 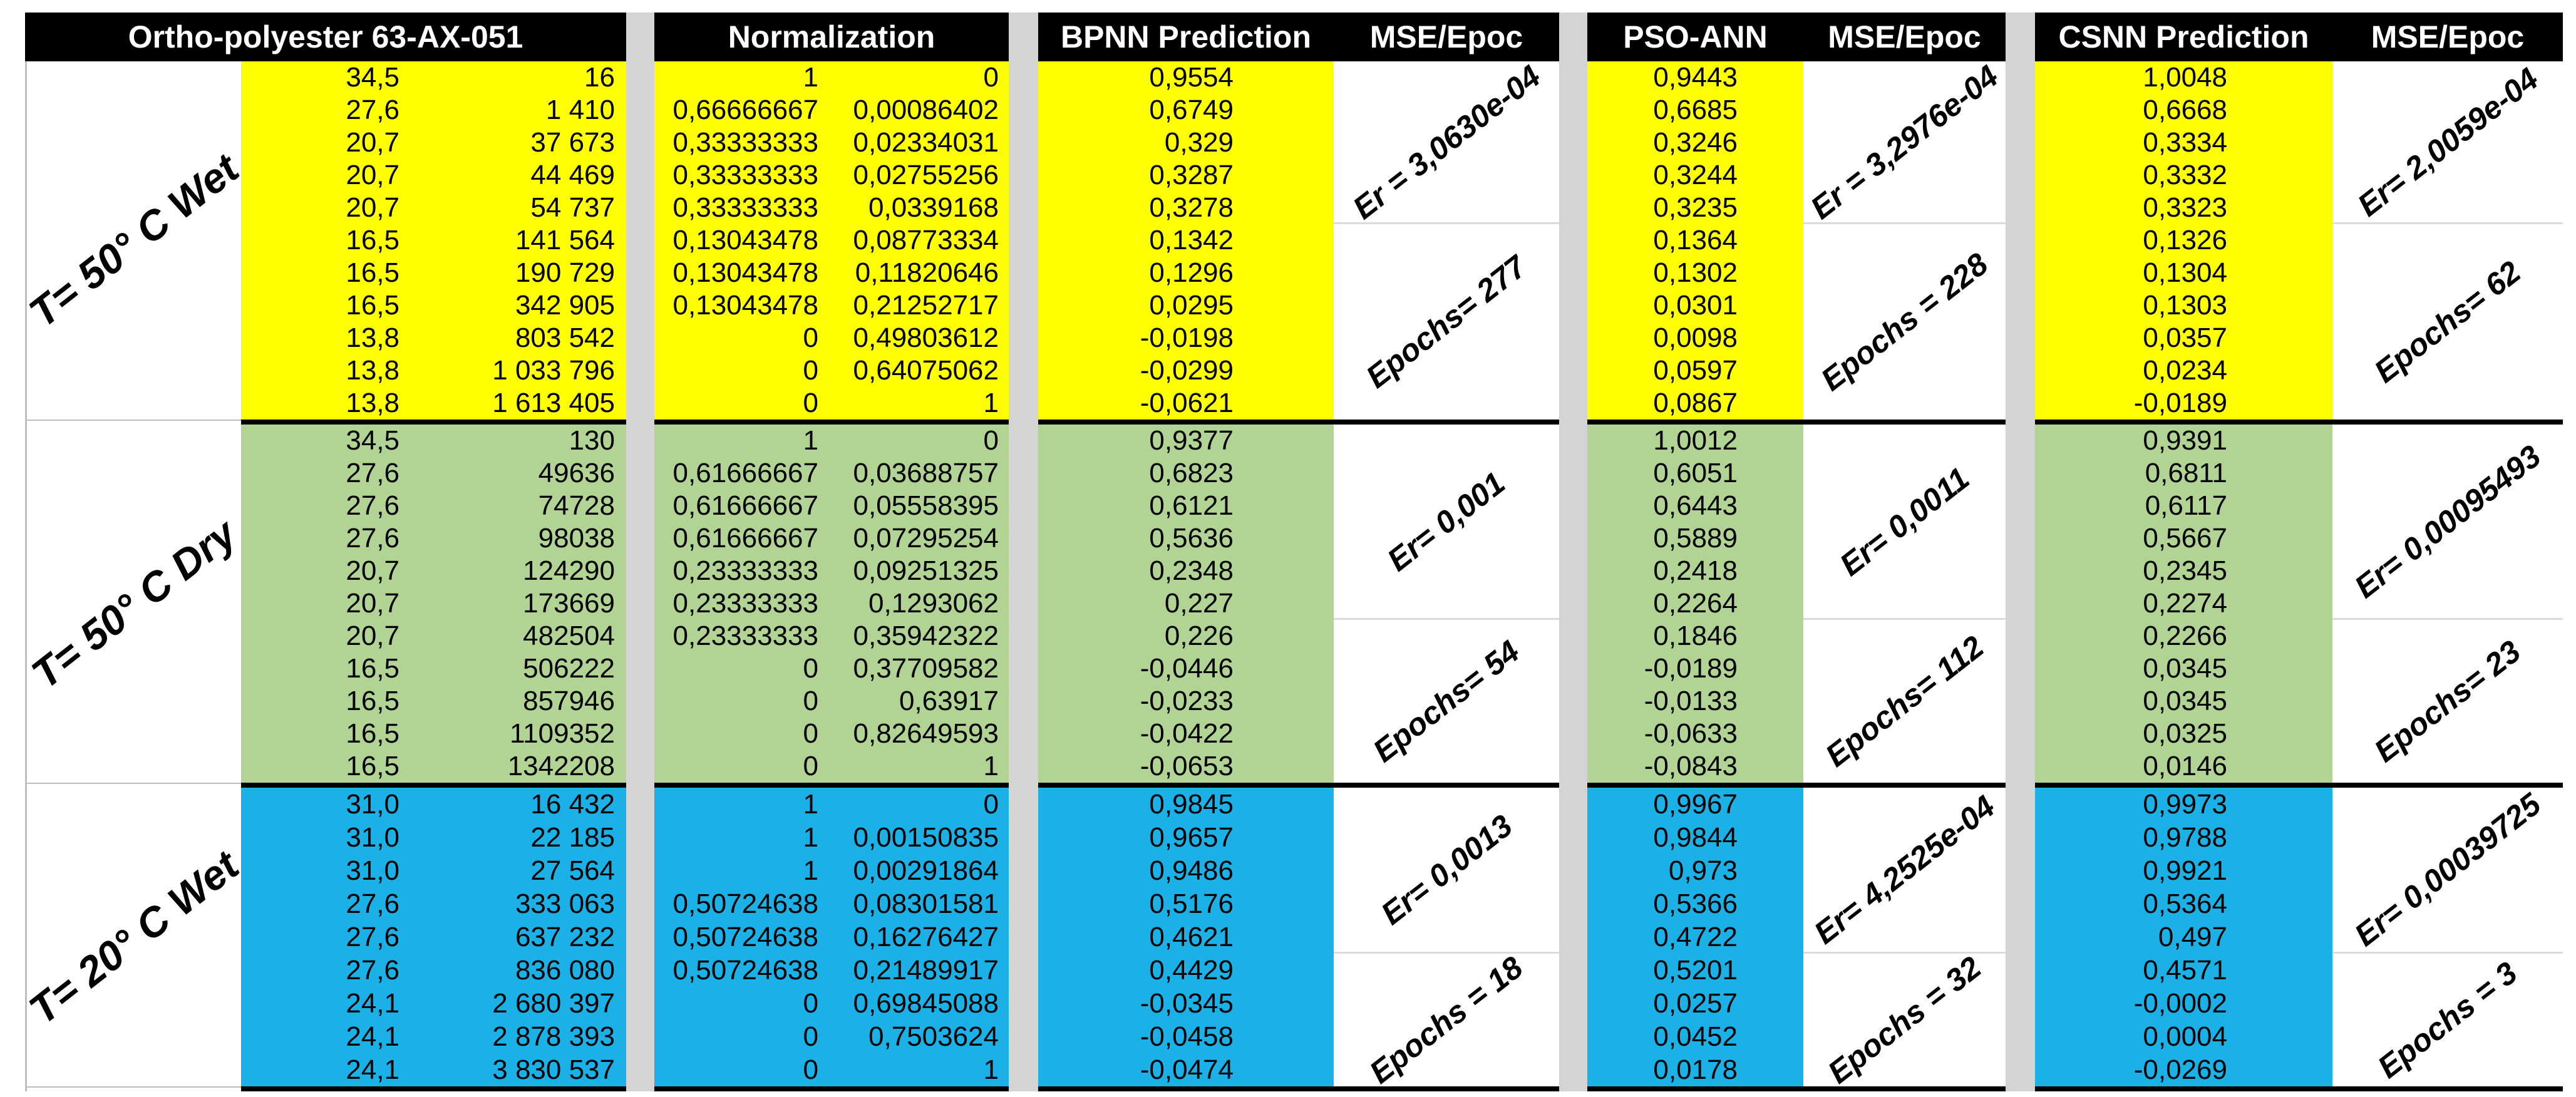 What do you see at coordinates (1186, 1069) in the screenshot?
I see `table-row: -0,0474` at bounding box center [1186, 1069].